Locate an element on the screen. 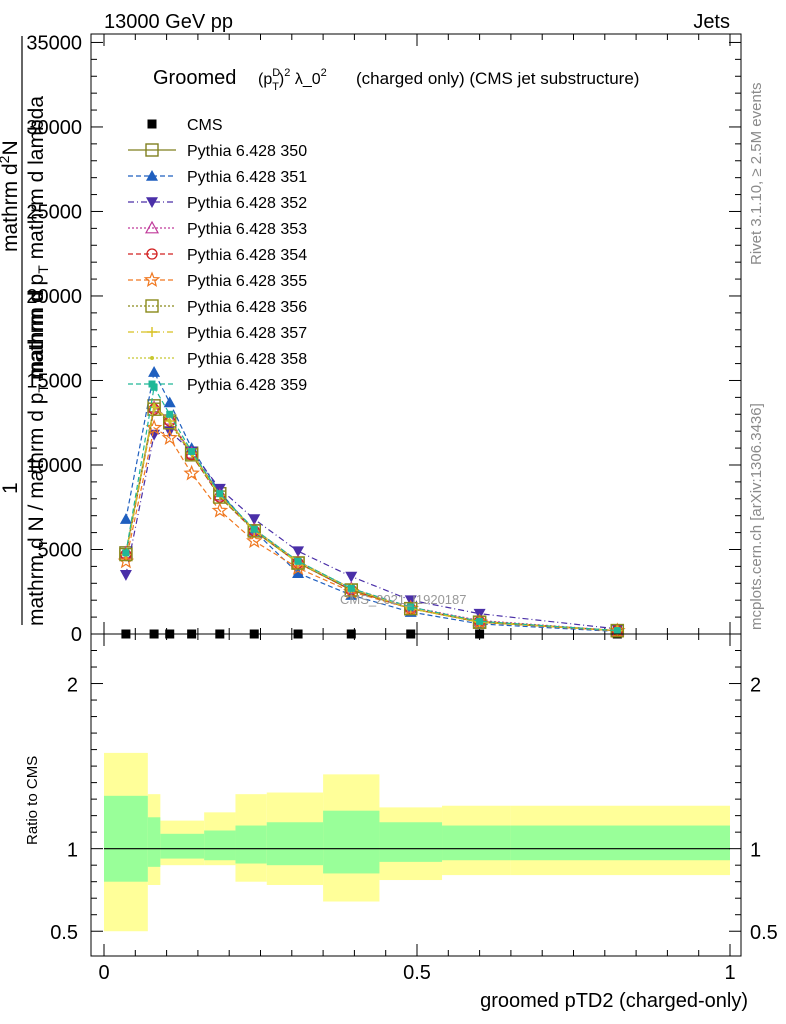  legend-label: Pythia 6.428 352 is located at coordinates (247, 203).